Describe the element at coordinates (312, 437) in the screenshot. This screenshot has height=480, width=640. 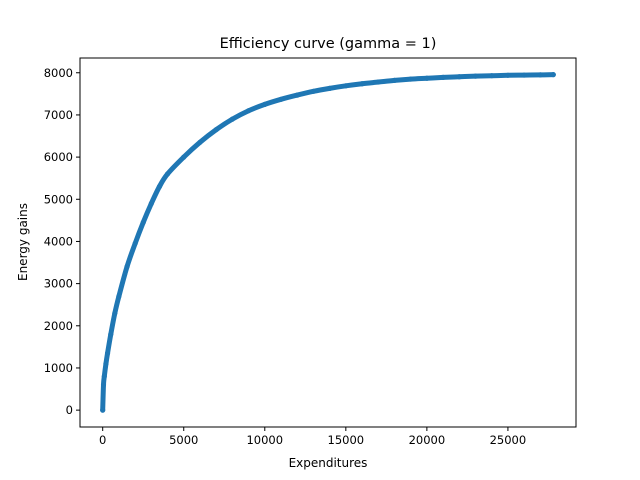
I see `x-axis: 0 5000 10000 15000 20000 25000` at that location.